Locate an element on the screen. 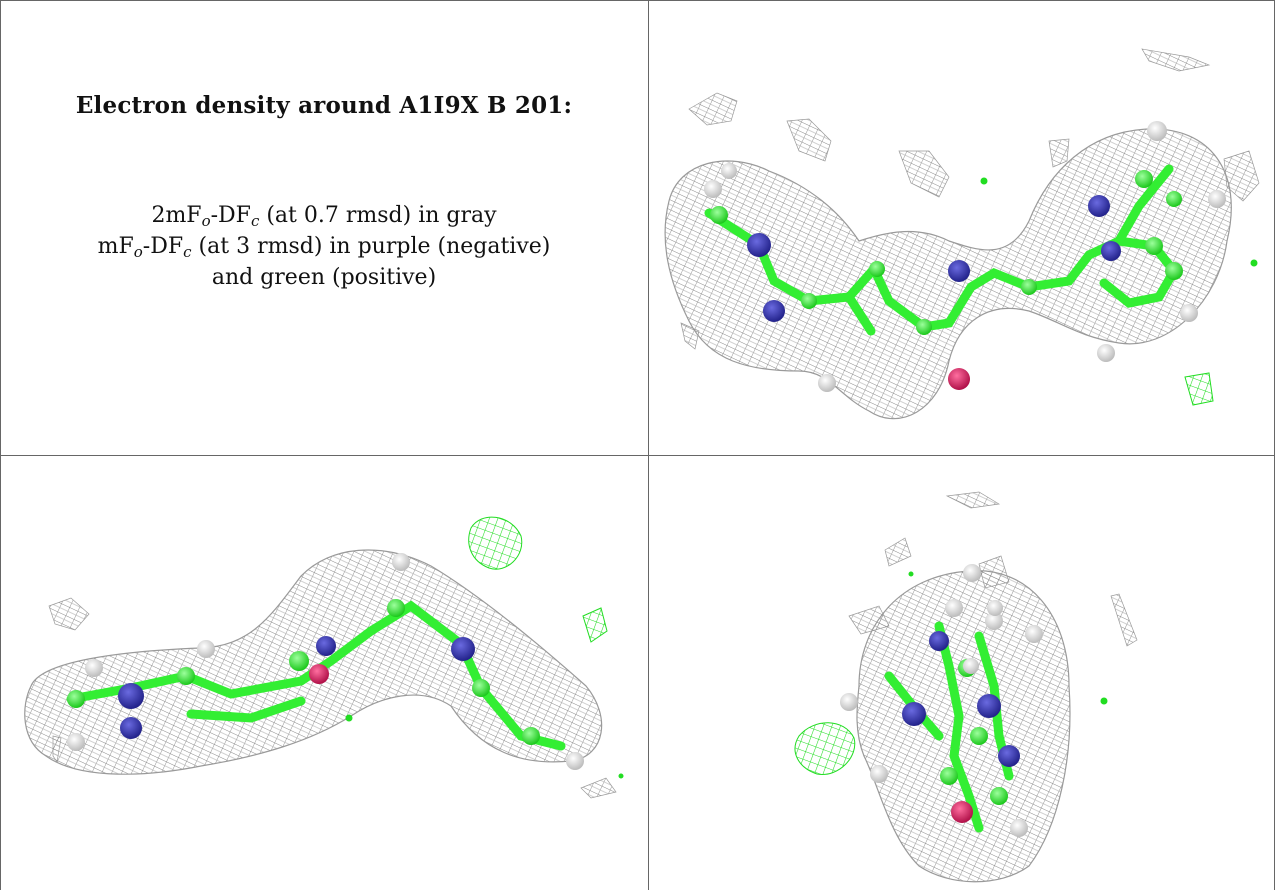 The image size is (1275, 890). density-render-bottom-right is located at coordinates (966, 687).